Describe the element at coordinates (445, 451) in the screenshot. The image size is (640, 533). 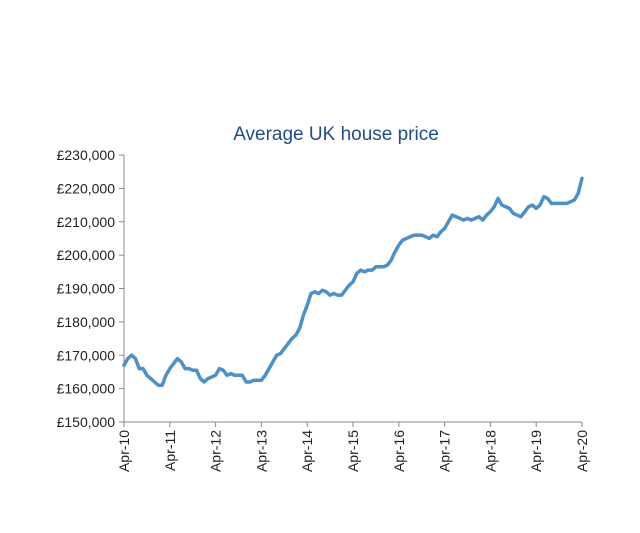
I see `x-tick-label: Apr-17` at that location.